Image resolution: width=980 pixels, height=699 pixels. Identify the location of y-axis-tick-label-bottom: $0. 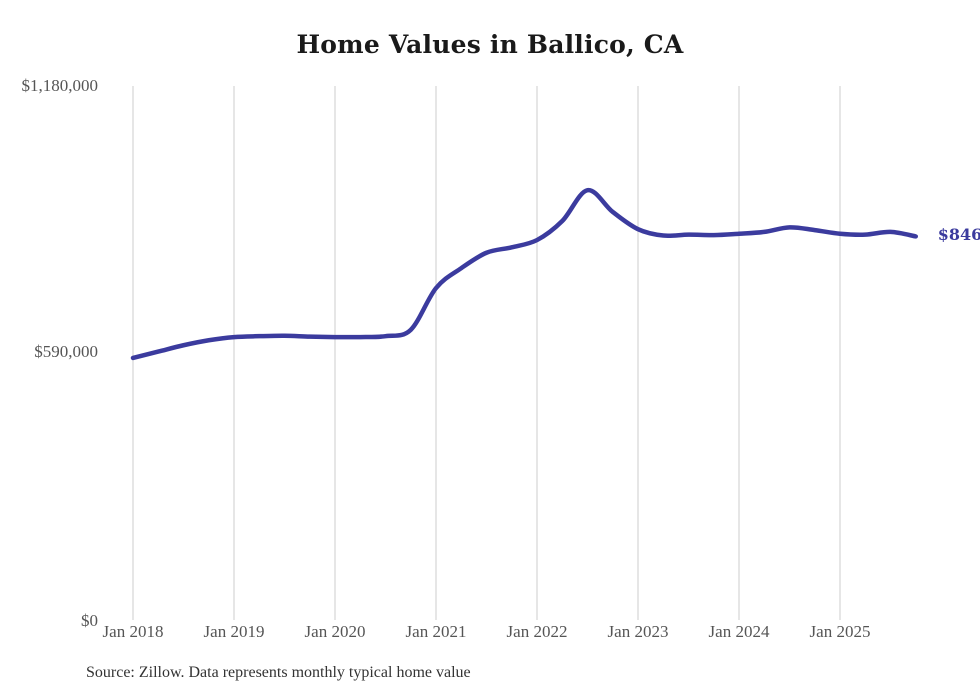
(89, 620).